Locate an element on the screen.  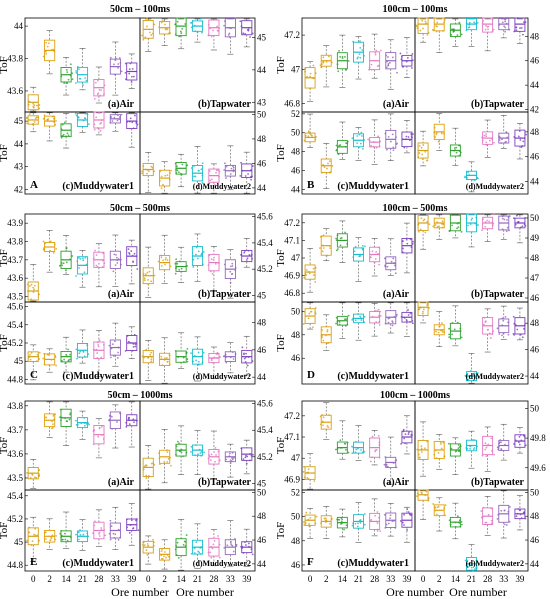
x-tick-label: 28 is located at coordinates (214, 579).